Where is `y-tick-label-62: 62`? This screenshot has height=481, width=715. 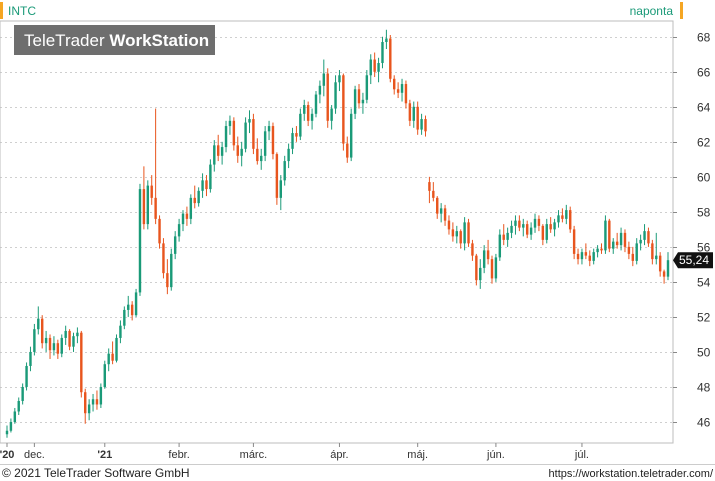 y-tick-label-62: 62 is located at coordinates (704, 143).